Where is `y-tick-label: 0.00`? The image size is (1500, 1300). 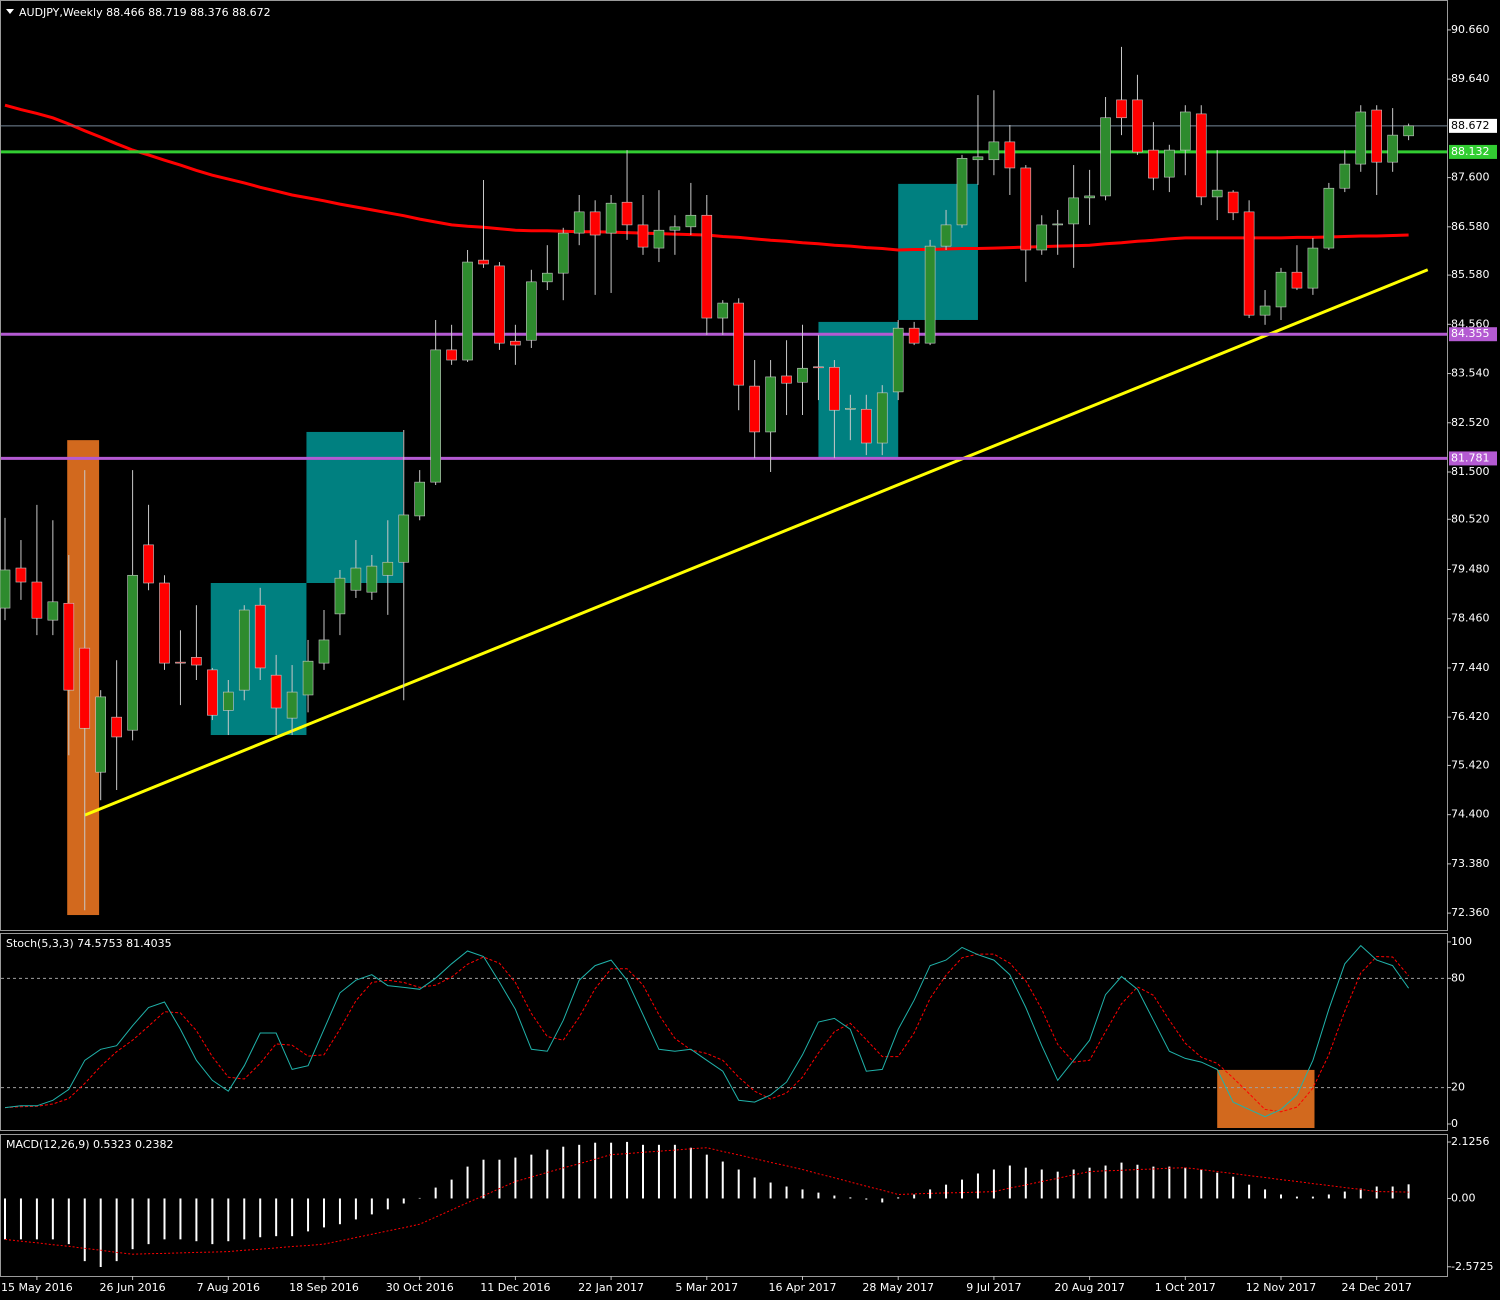 y-tick-label: 0.00 is located at coordinates (1463, 1197).